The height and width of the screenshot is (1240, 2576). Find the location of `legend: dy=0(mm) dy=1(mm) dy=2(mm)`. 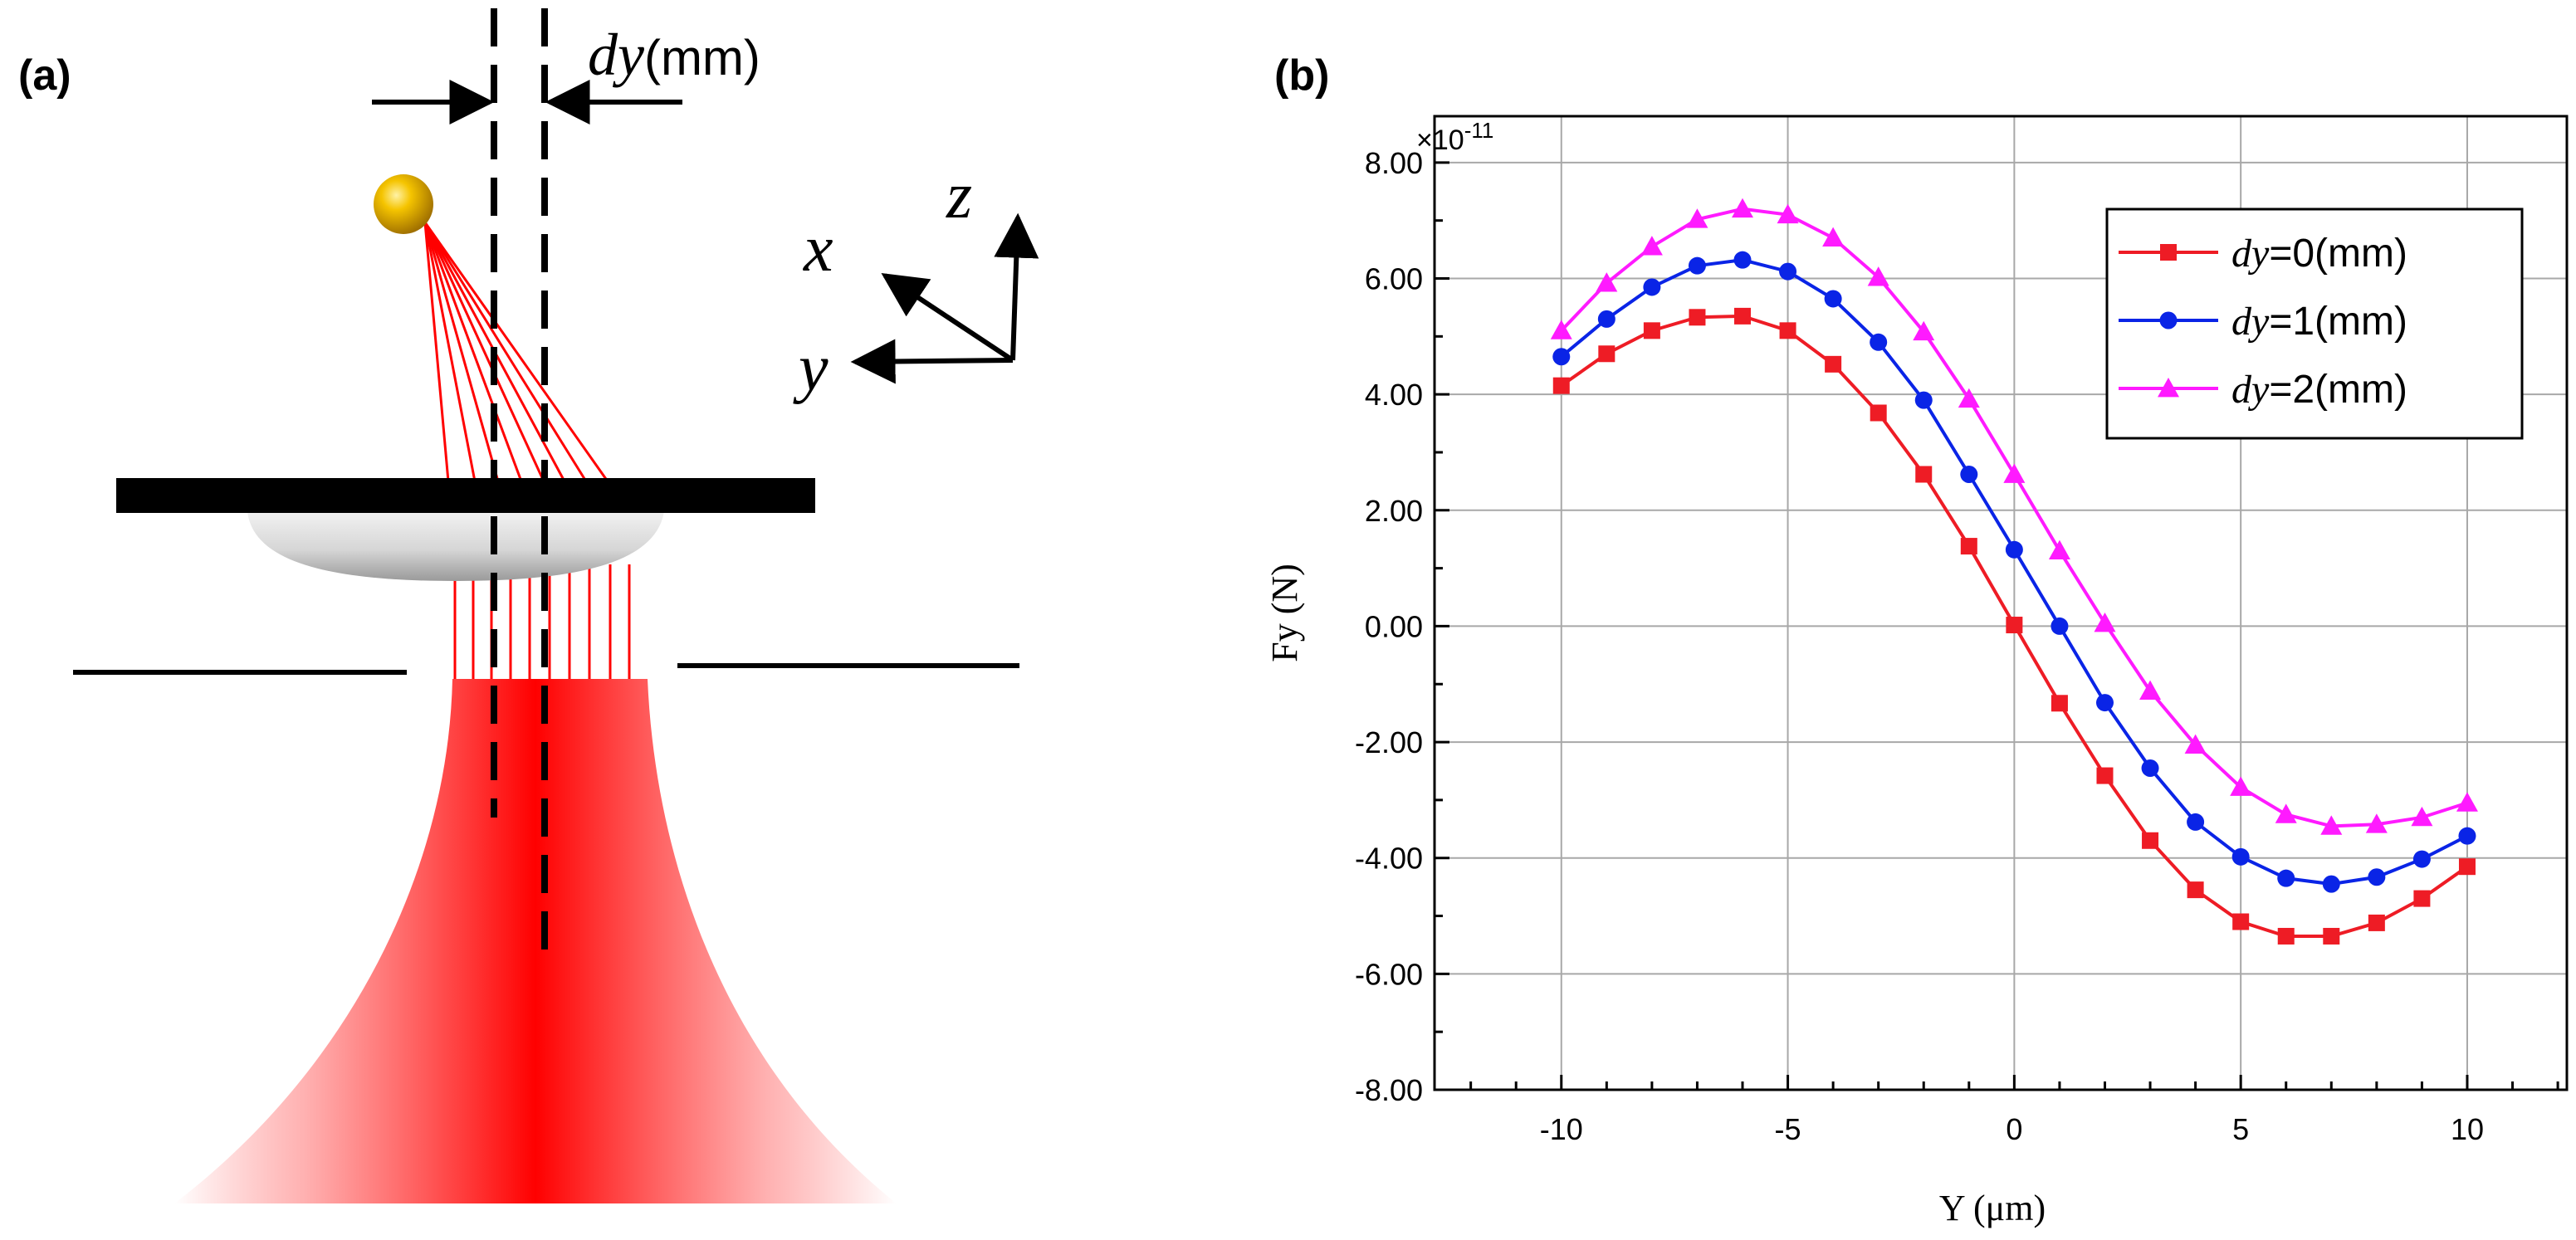

legend: dy=0(mm) dy=1(mm) dy=2(mm) is located at coordinates (2314, 323).